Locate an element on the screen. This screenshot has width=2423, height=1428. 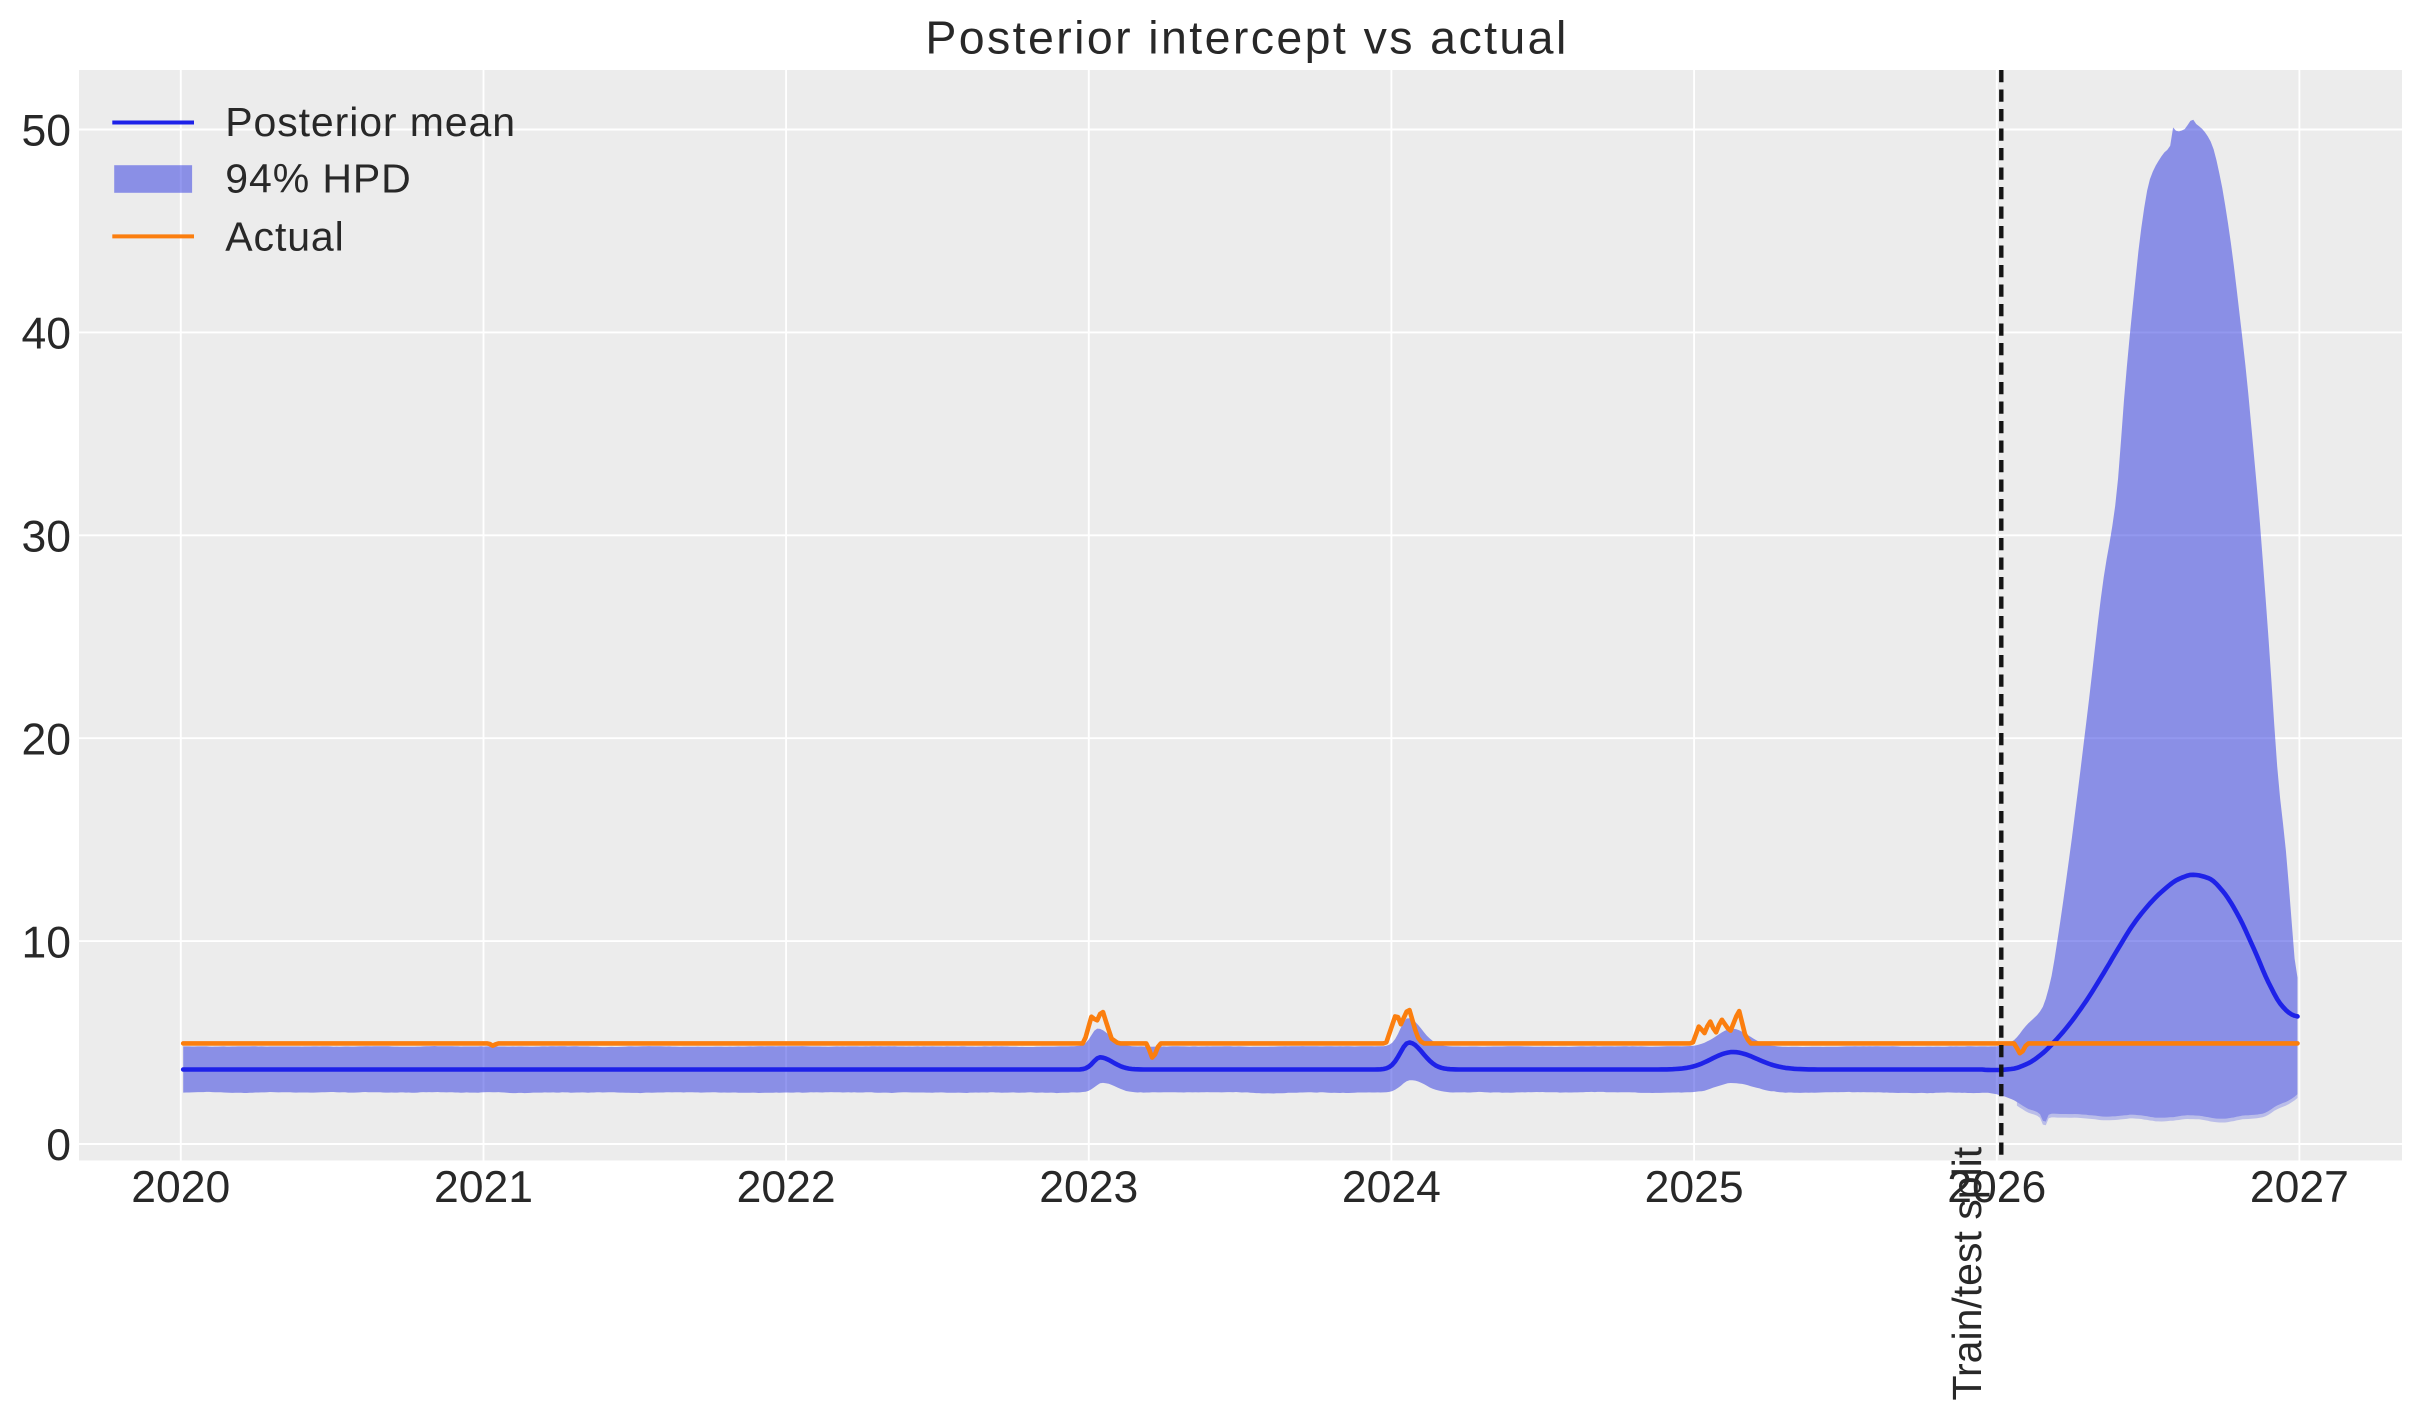
svg-text: 2025 is located at coordinates (1694, 1187).